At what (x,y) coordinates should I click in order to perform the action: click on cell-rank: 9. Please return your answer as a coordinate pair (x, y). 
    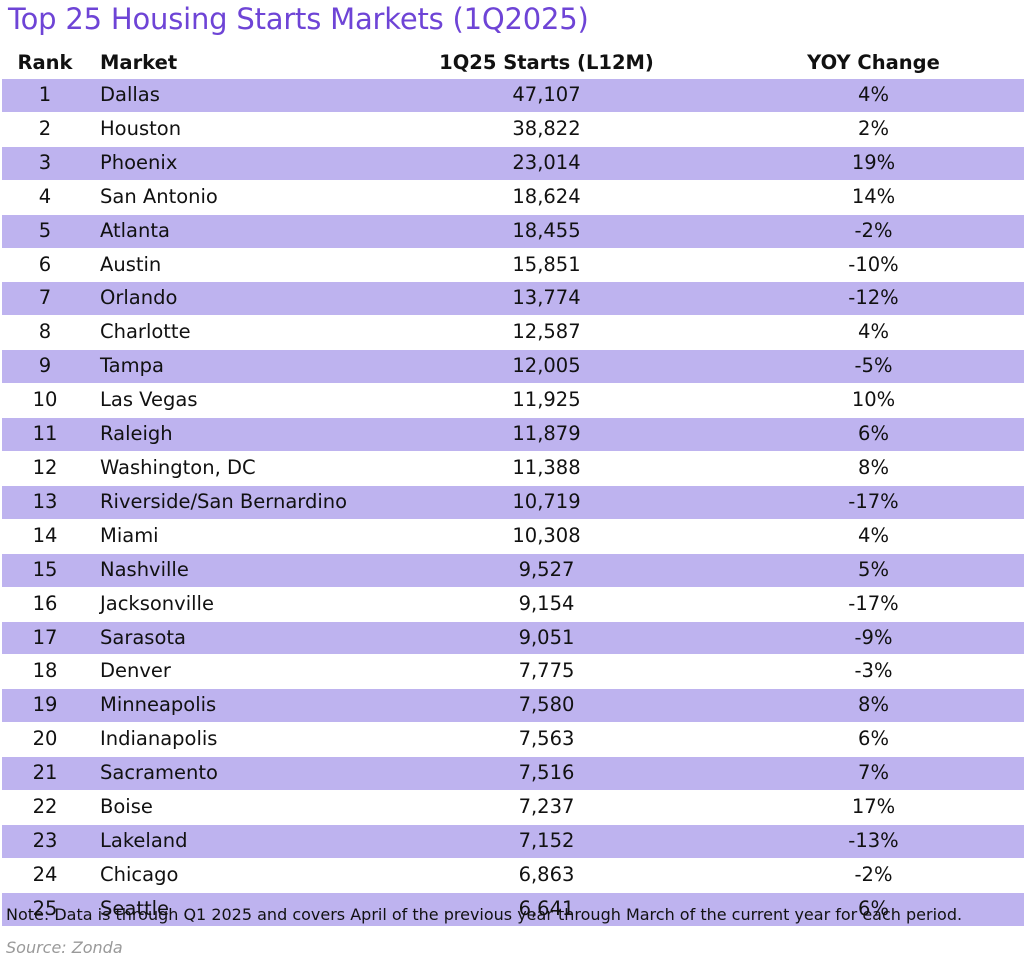
    Looking at the image, I should click on (45, 366).